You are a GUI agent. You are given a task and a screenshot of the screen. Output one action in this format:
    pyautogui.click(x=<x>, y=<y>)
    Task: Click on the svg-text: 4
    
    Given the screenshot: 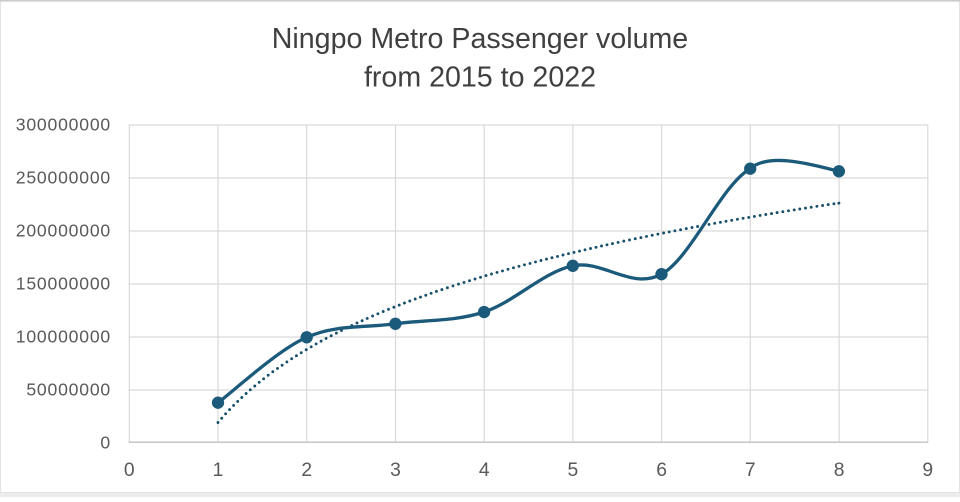 What is the action you would take?
    pyautogui.click(x=484, y=470)
    